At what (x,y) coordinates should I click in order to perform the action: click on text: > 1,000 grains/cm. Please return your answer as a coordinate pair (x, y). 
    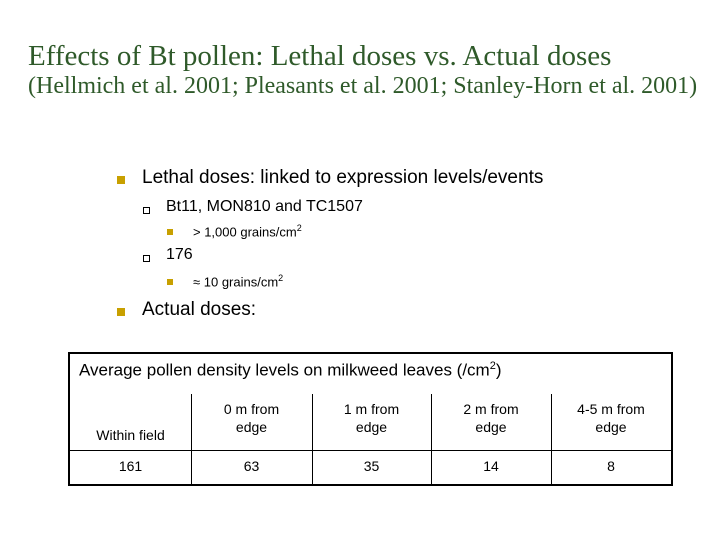
    Looking at the image, I should click on (245, 232).